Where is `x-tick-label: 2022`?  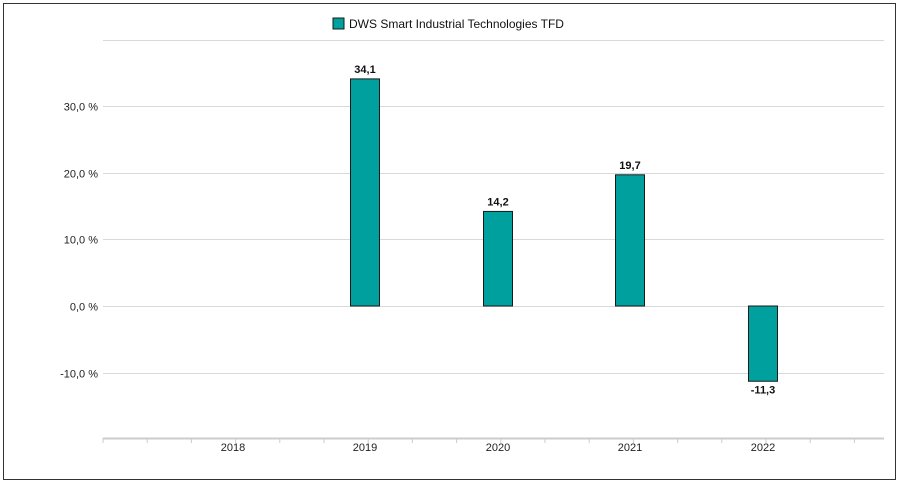
x-tick-label: 2022 is located at coordinates (763, 448).